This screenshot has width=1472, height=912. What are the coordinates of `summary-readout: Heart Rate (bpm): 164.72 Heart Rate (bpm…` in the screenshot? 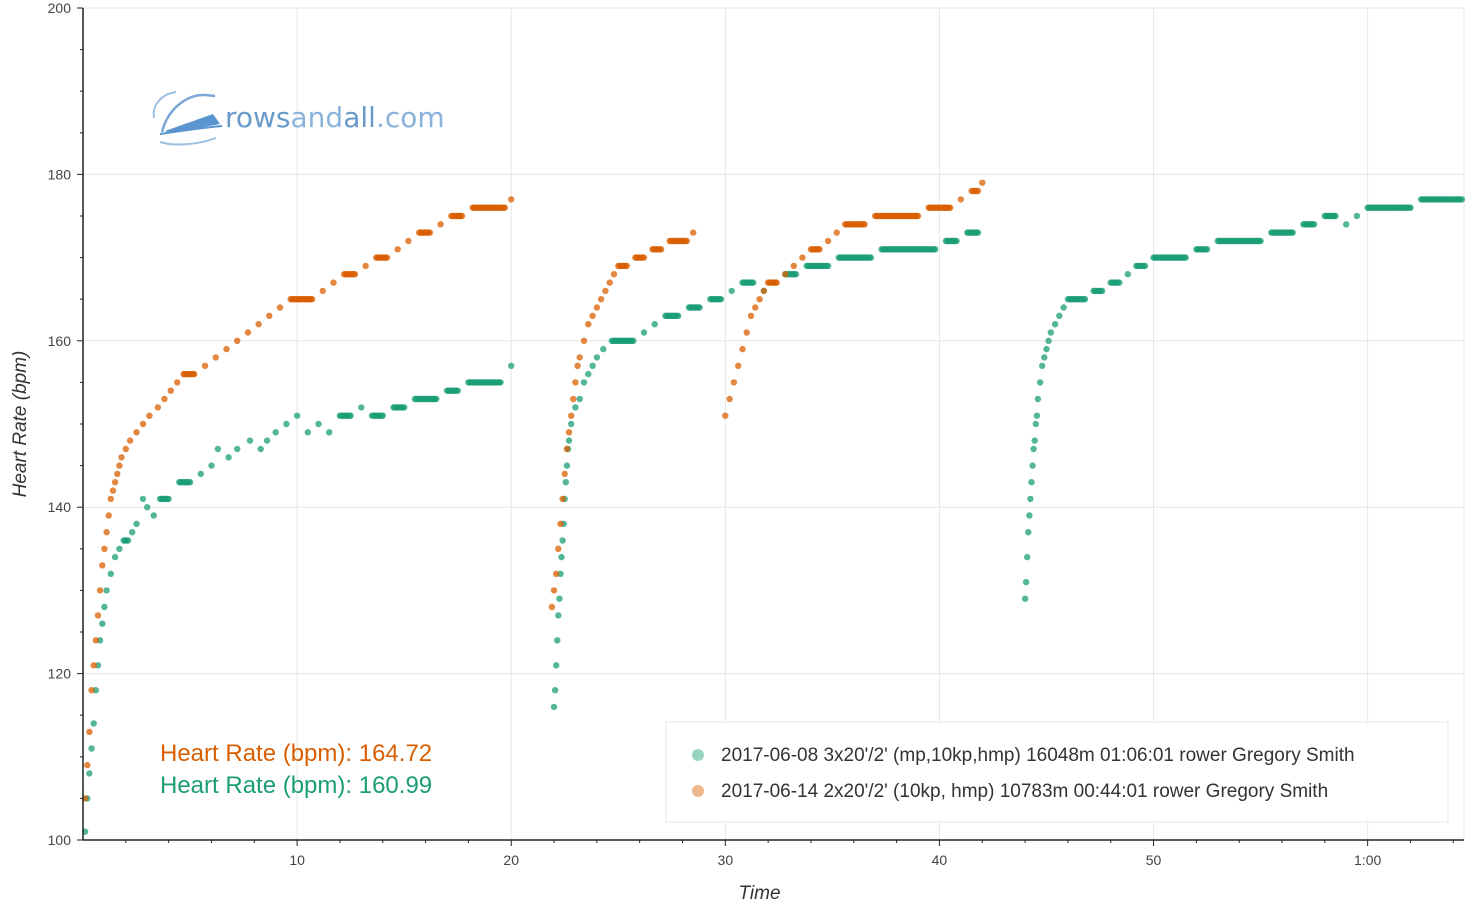 It's located at (296, 769).